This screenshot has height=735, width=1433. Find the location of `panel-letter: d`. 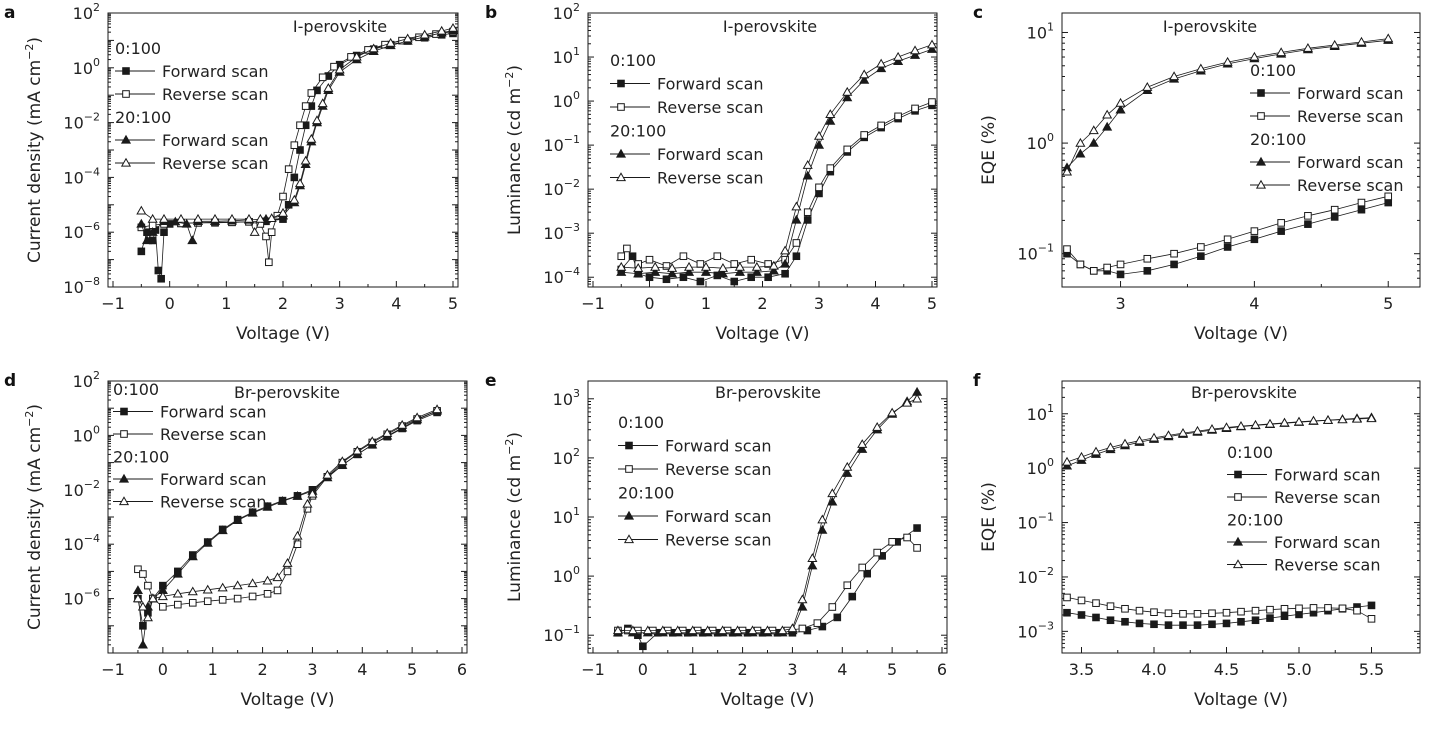

panel-letter: d is located at coordinates (10, 381).